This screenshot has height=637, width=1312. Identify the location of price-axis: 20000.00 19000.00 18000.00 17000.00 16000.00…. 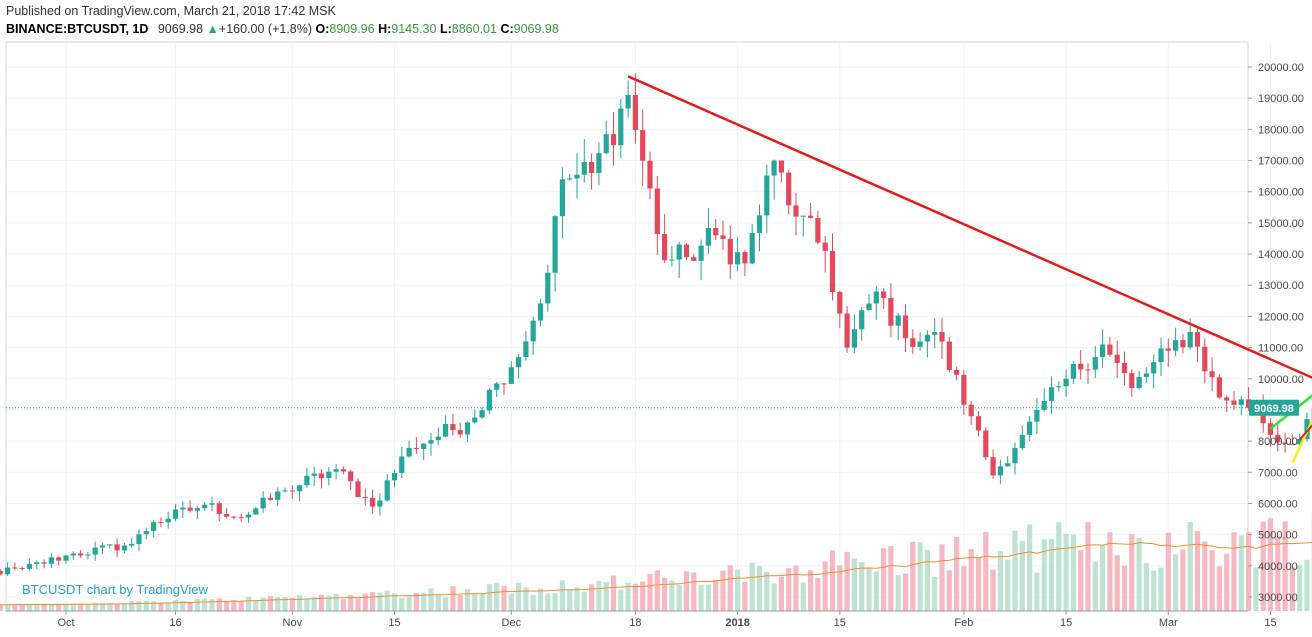
(1276, 333).